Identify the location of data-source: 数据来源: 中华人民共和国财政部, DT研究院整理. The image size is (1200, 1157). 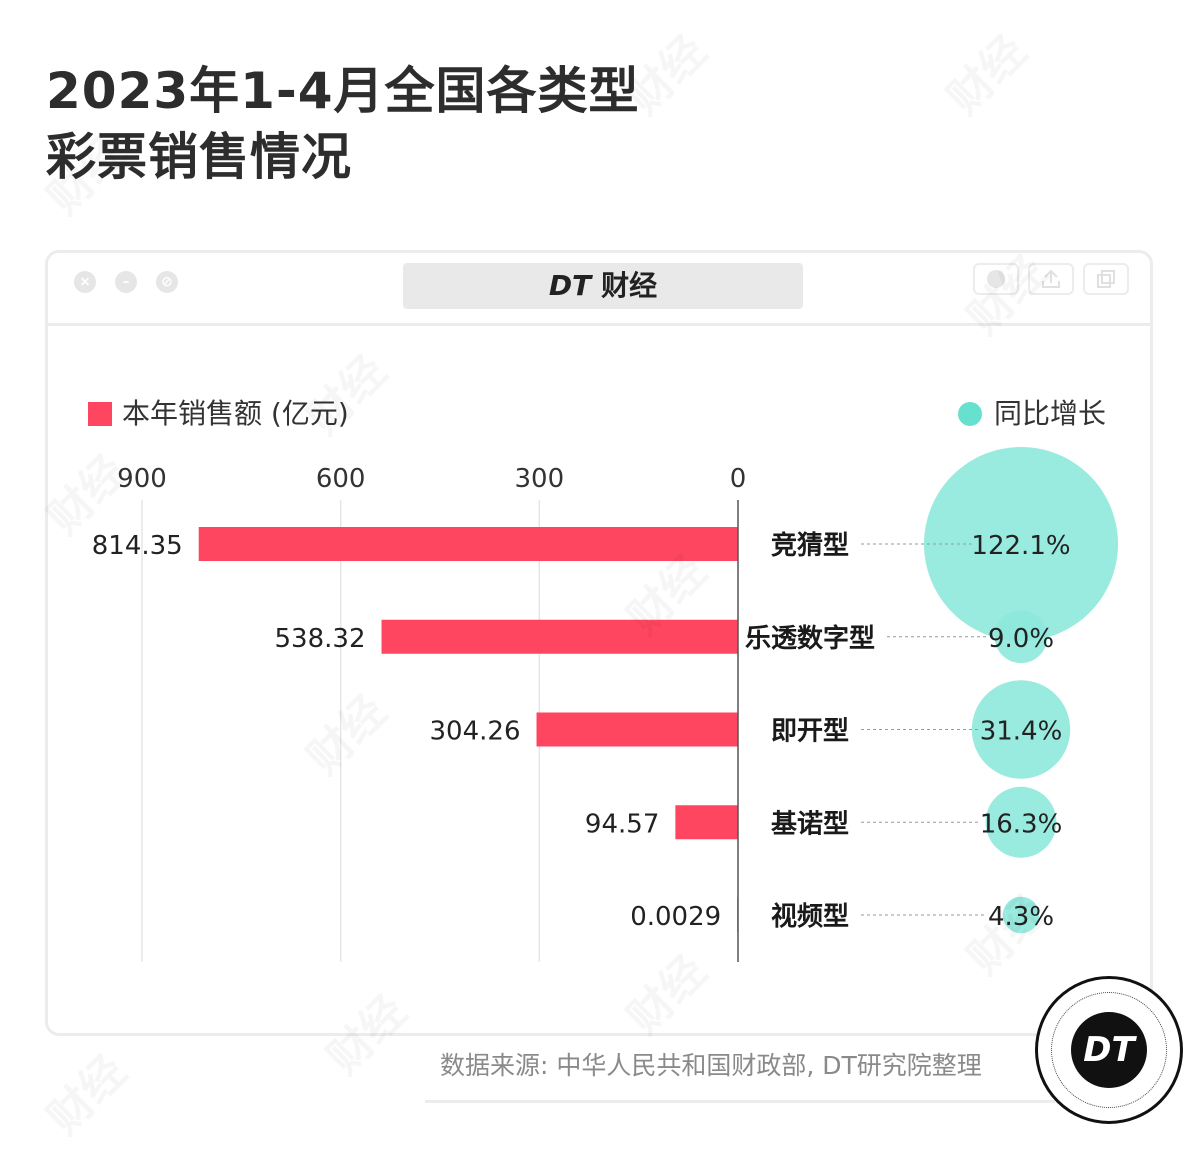
(711, 1065).